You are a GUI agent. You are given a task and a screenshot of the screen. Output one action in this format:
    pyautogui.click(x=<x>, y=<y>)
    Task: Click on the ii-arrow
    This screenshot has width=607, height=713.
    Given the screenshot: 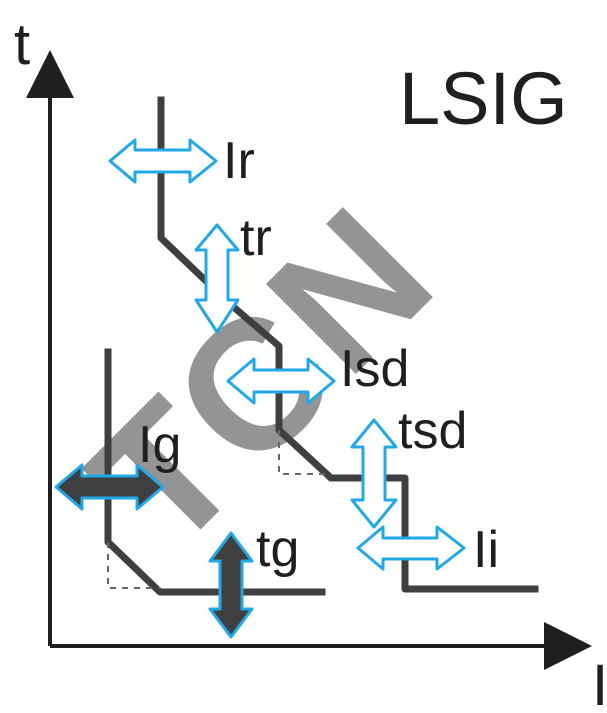 What is the action you would take?
    pyautogui.click(x=411, y=548)
    